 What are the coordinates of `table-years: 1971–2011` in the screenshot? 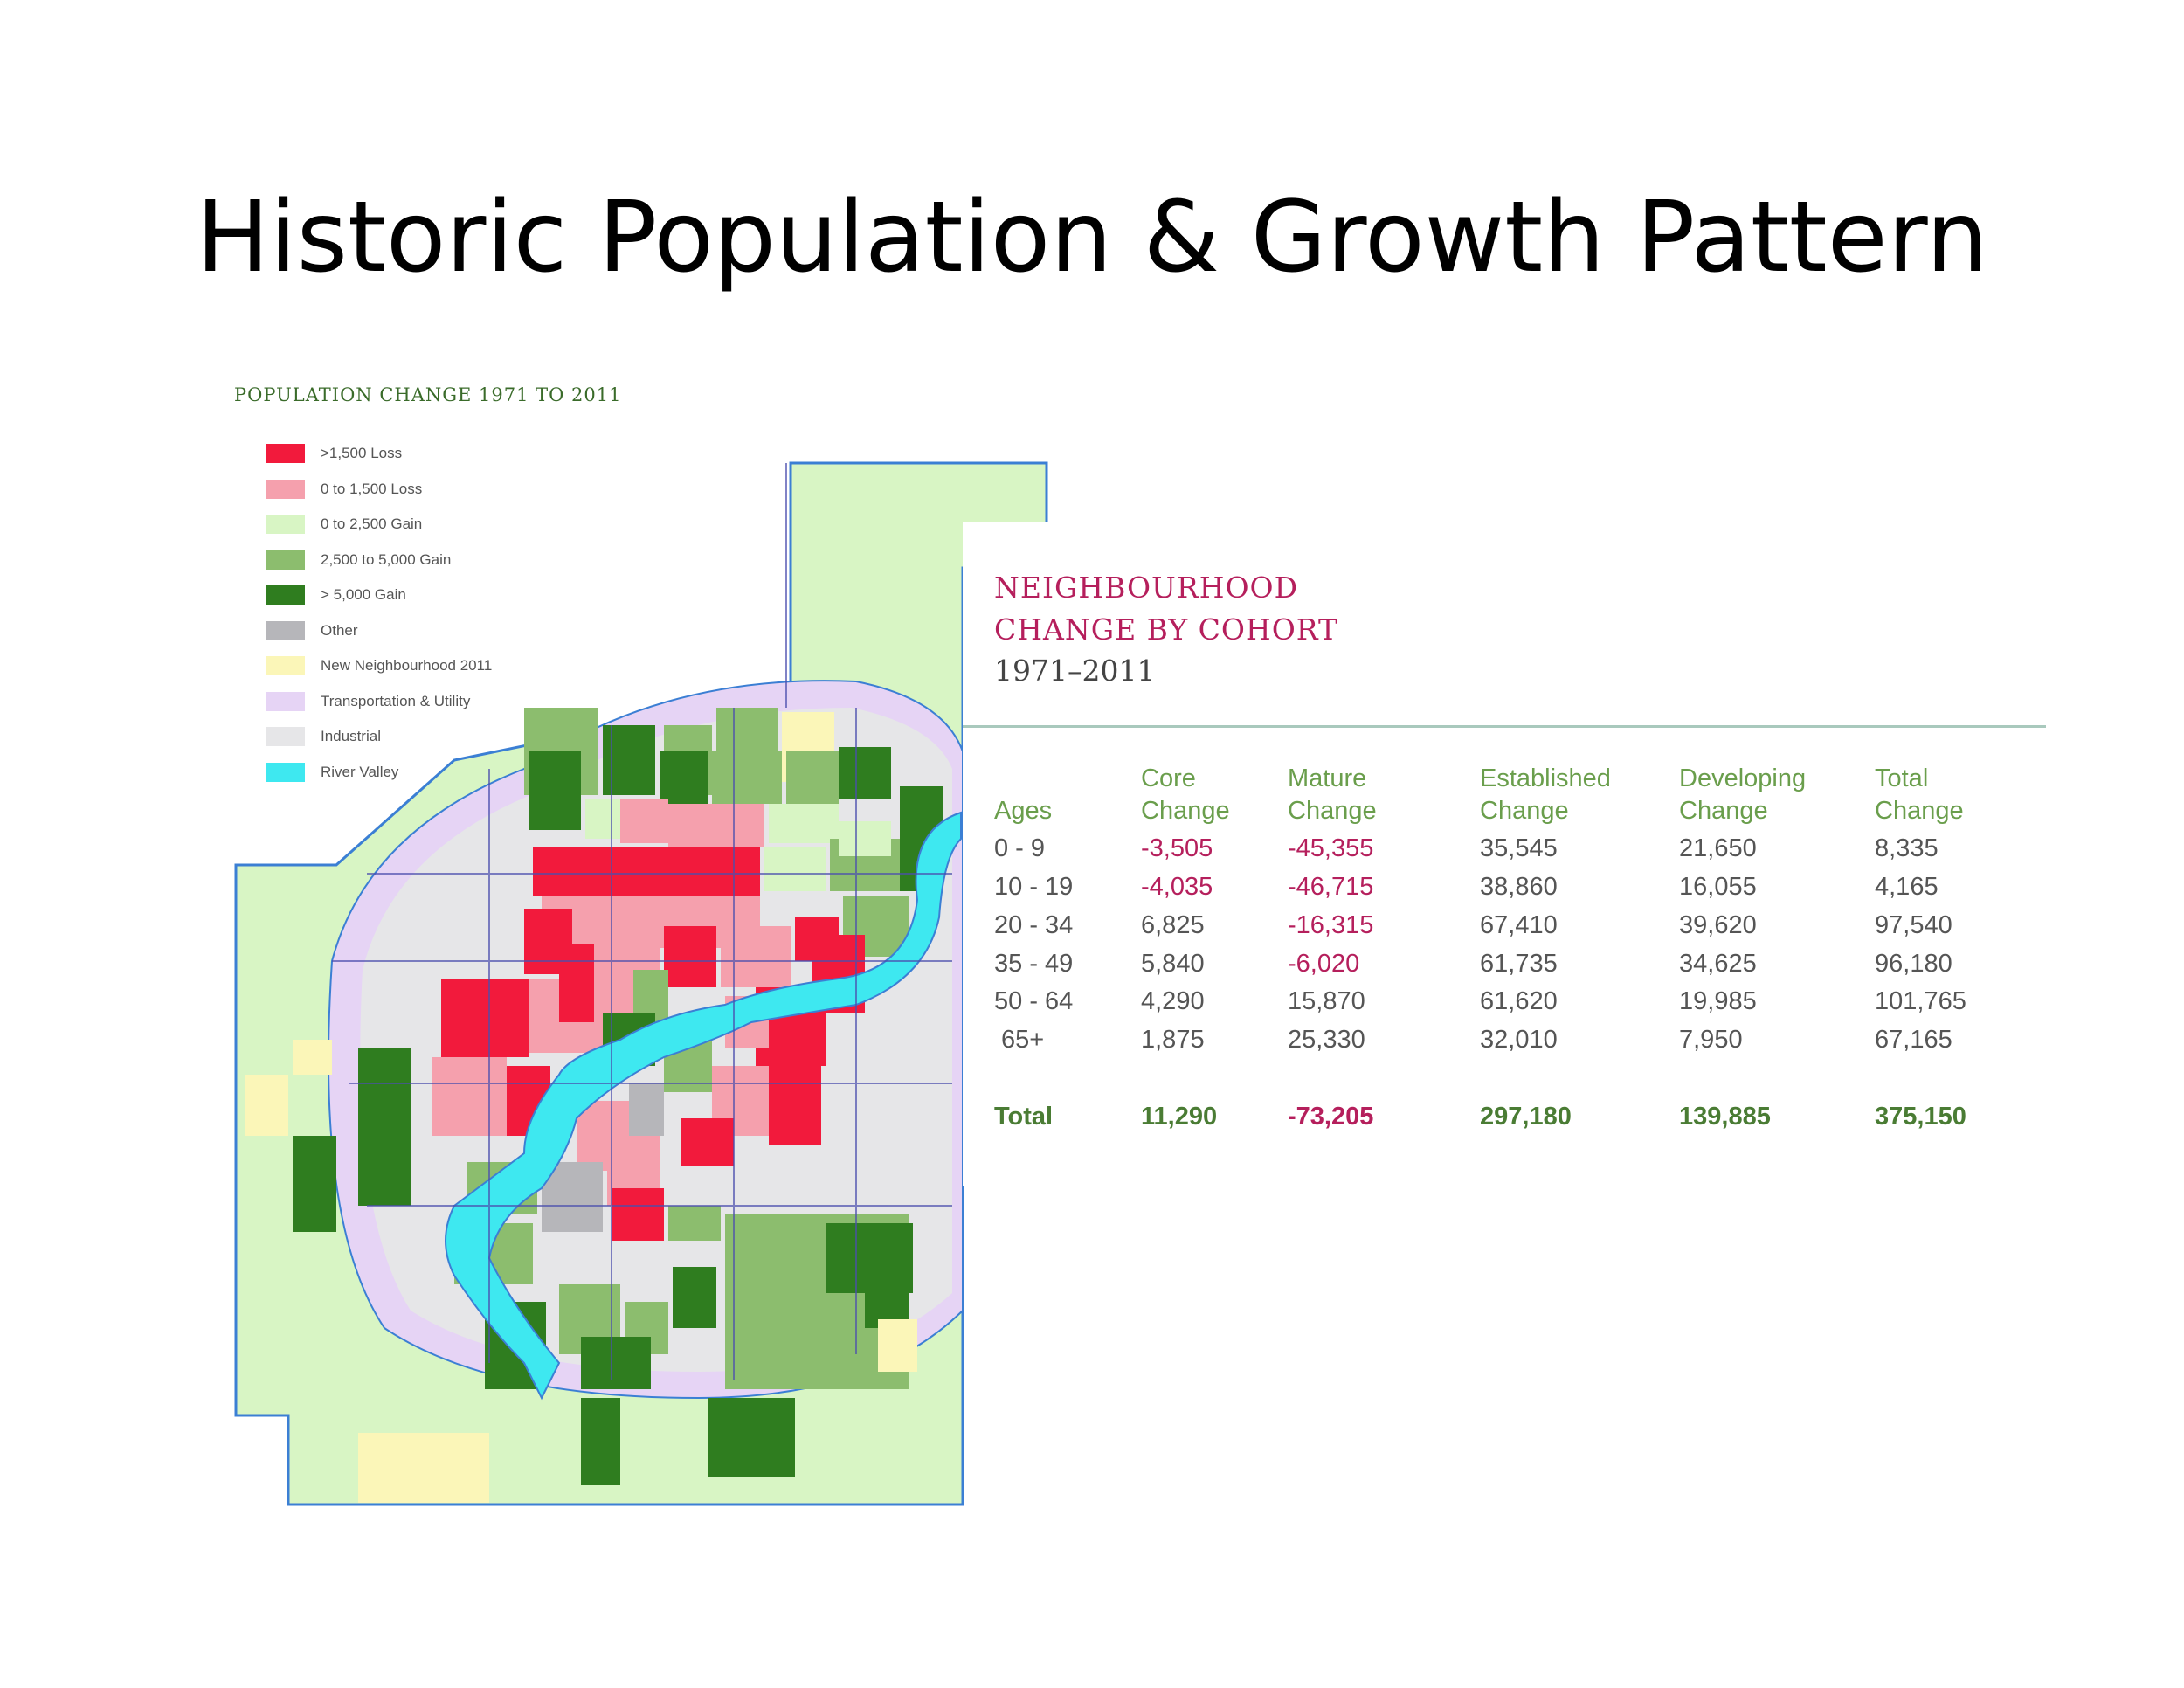 It's located at (1075, 671).